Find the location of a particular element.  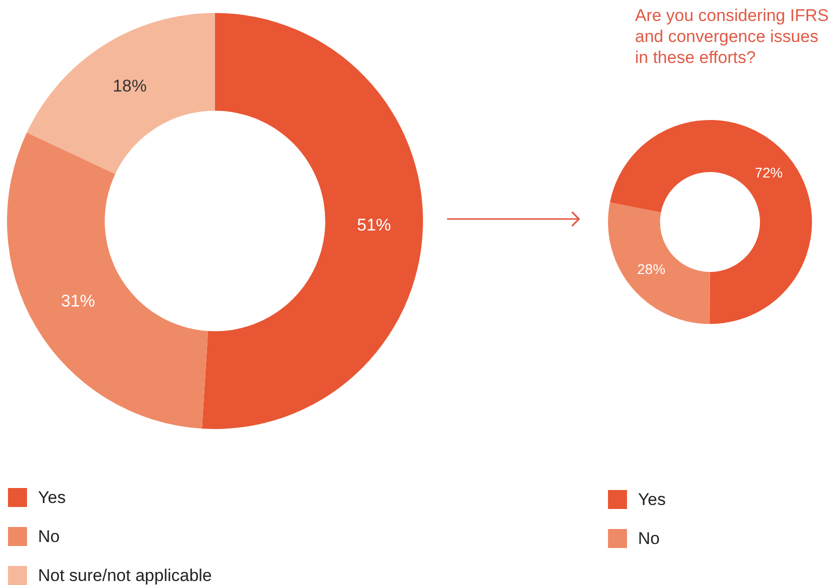

data-label: 72% is located at coordinates (768, 172).